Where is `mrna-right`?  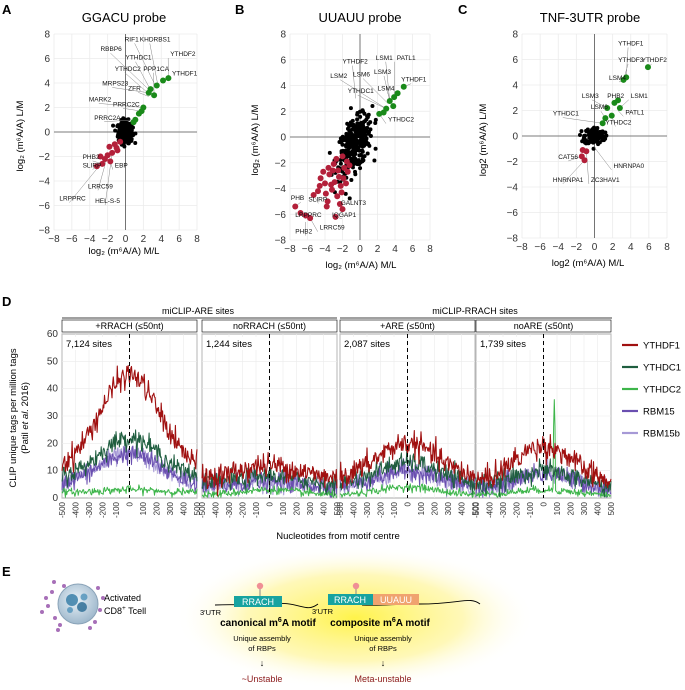 mrna-right is located at coordinates (421, 602).